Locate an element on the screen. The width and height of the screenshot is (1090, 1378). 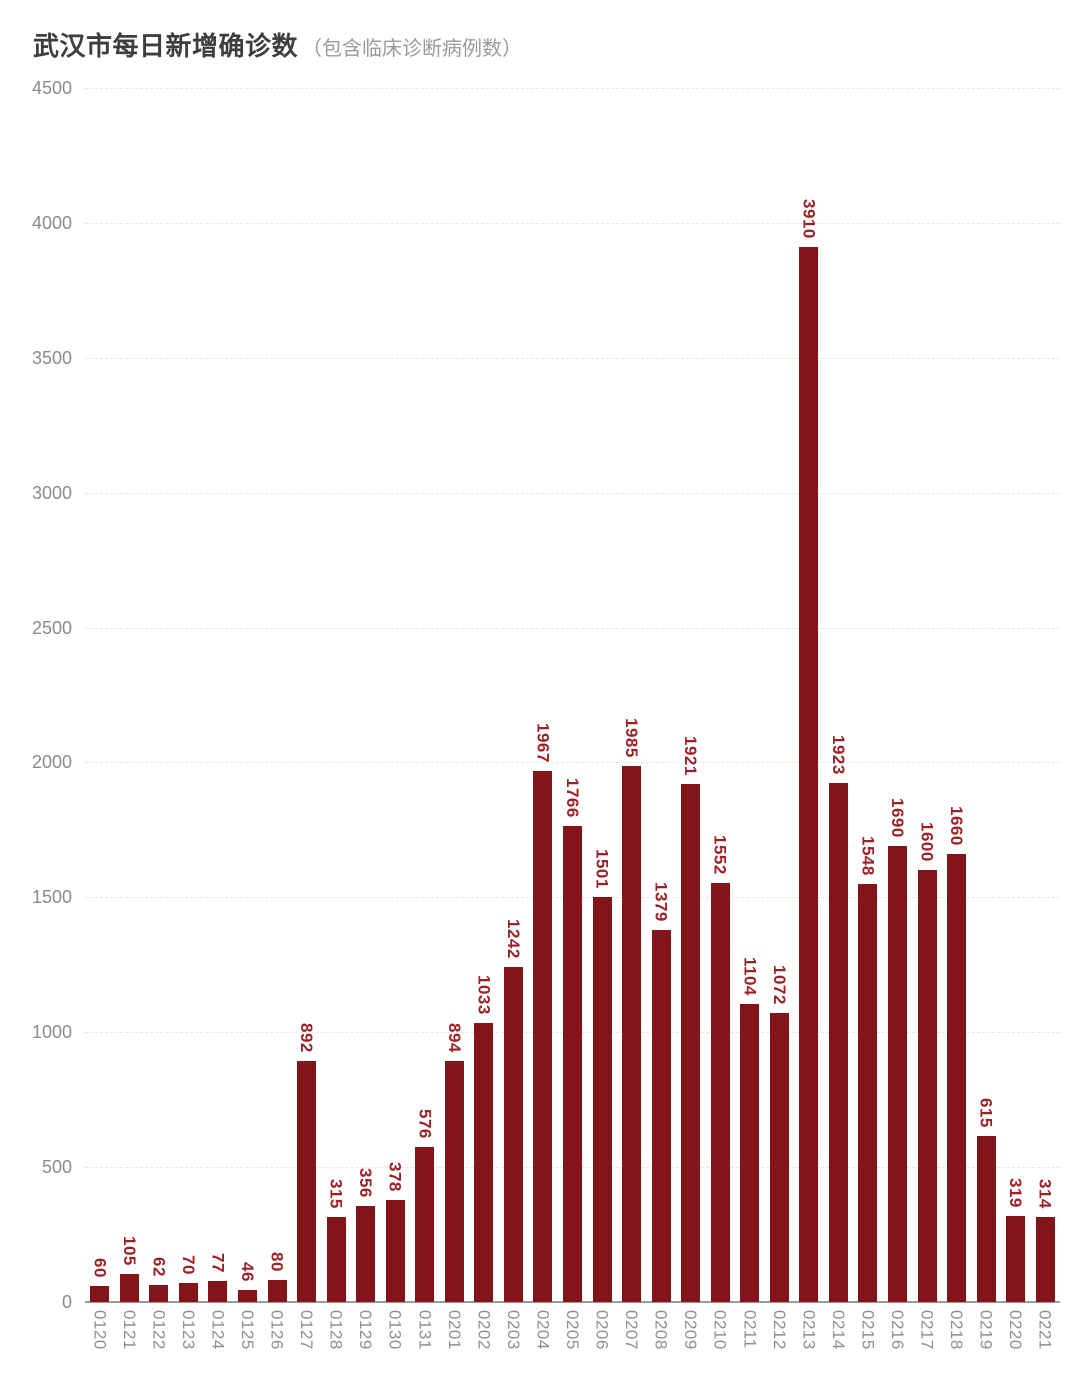
x-tick-label-0207: 0207 is located at coordinates (632, 1330).